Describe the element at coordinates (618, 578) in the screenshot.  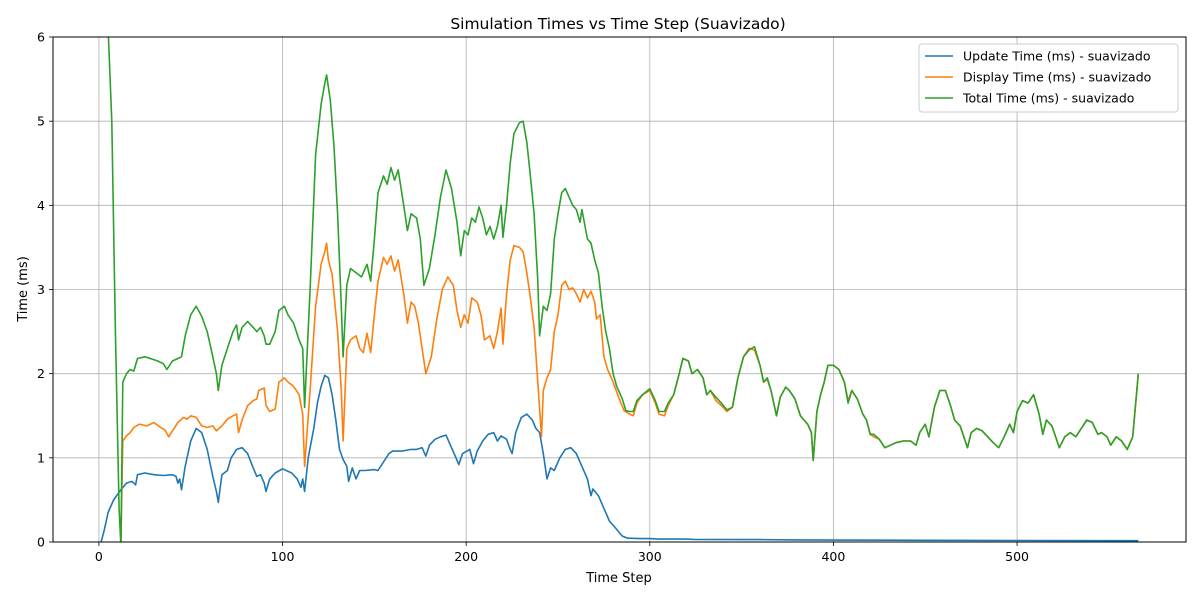
I see `x-axis-label: Time Step` at that location.